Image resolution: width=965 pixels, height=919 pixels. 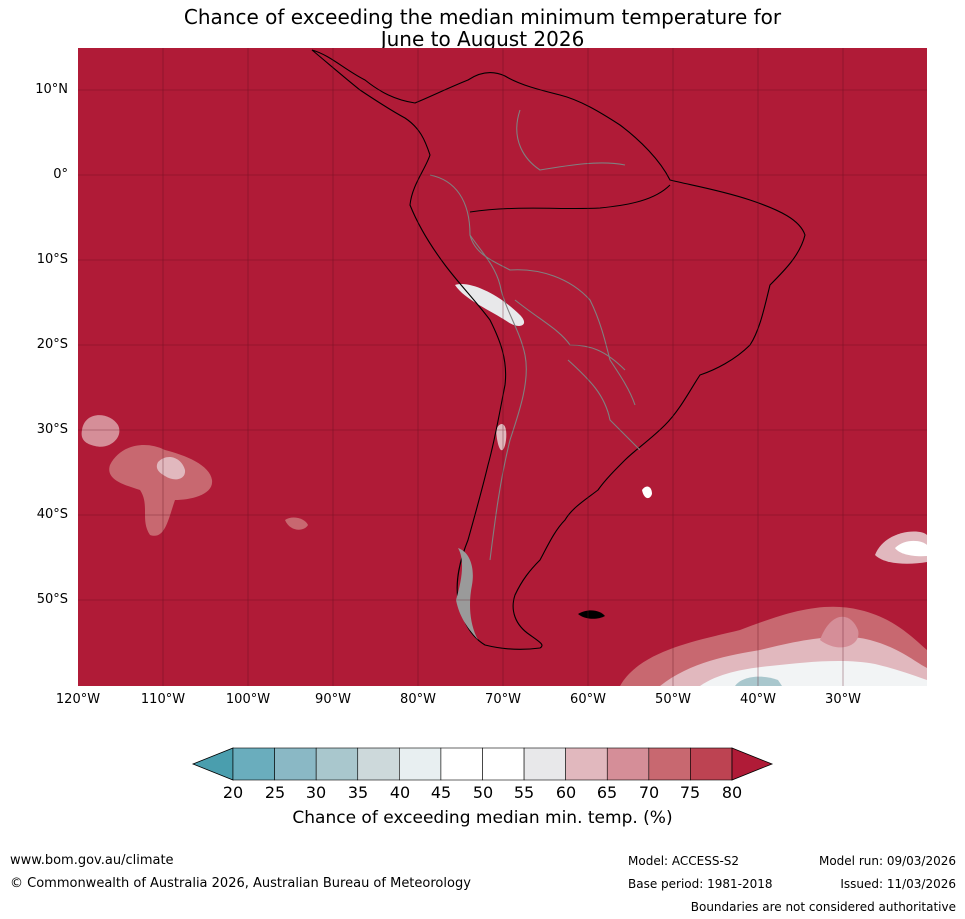 I want to click on lat-label-40s: 40°S, so click(x=52, y=514).